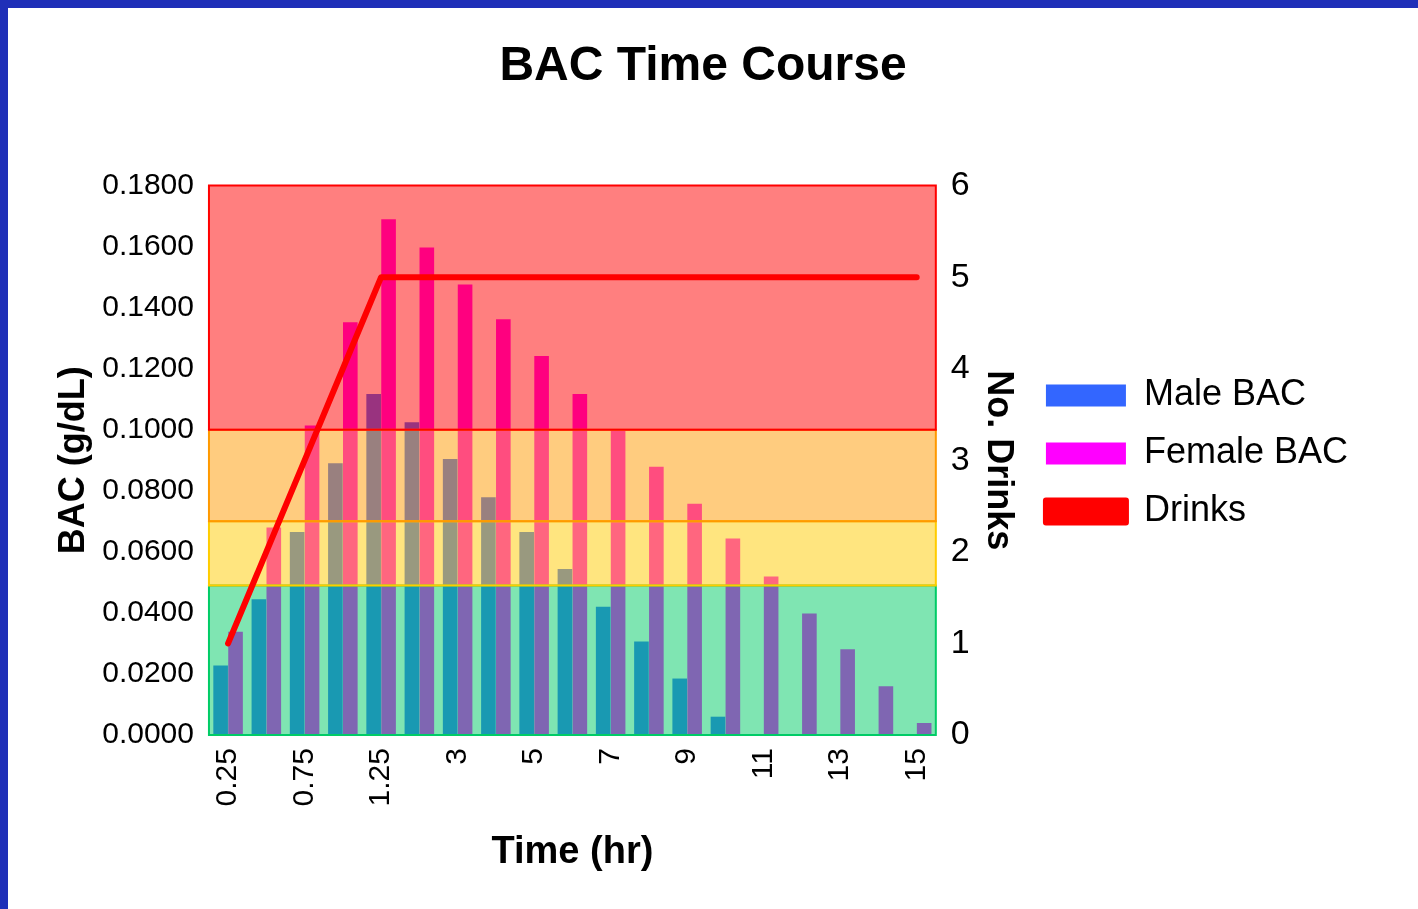 The height and width of the screenshot is (909, 1418). What do you see at coordinates (960, 457) in the screenshot?
I see `y2-tick-label: 3` at bounding box center [960, 457].